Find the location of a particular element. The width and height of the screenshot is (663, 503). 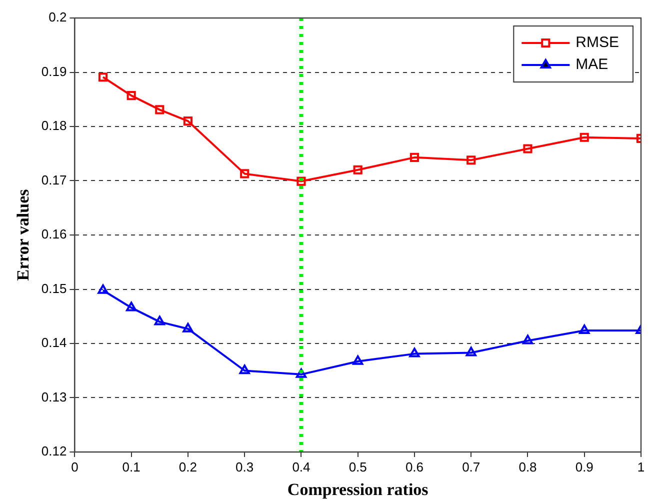

x-tick-label: 0.8 is located at coordinates (527, 466).